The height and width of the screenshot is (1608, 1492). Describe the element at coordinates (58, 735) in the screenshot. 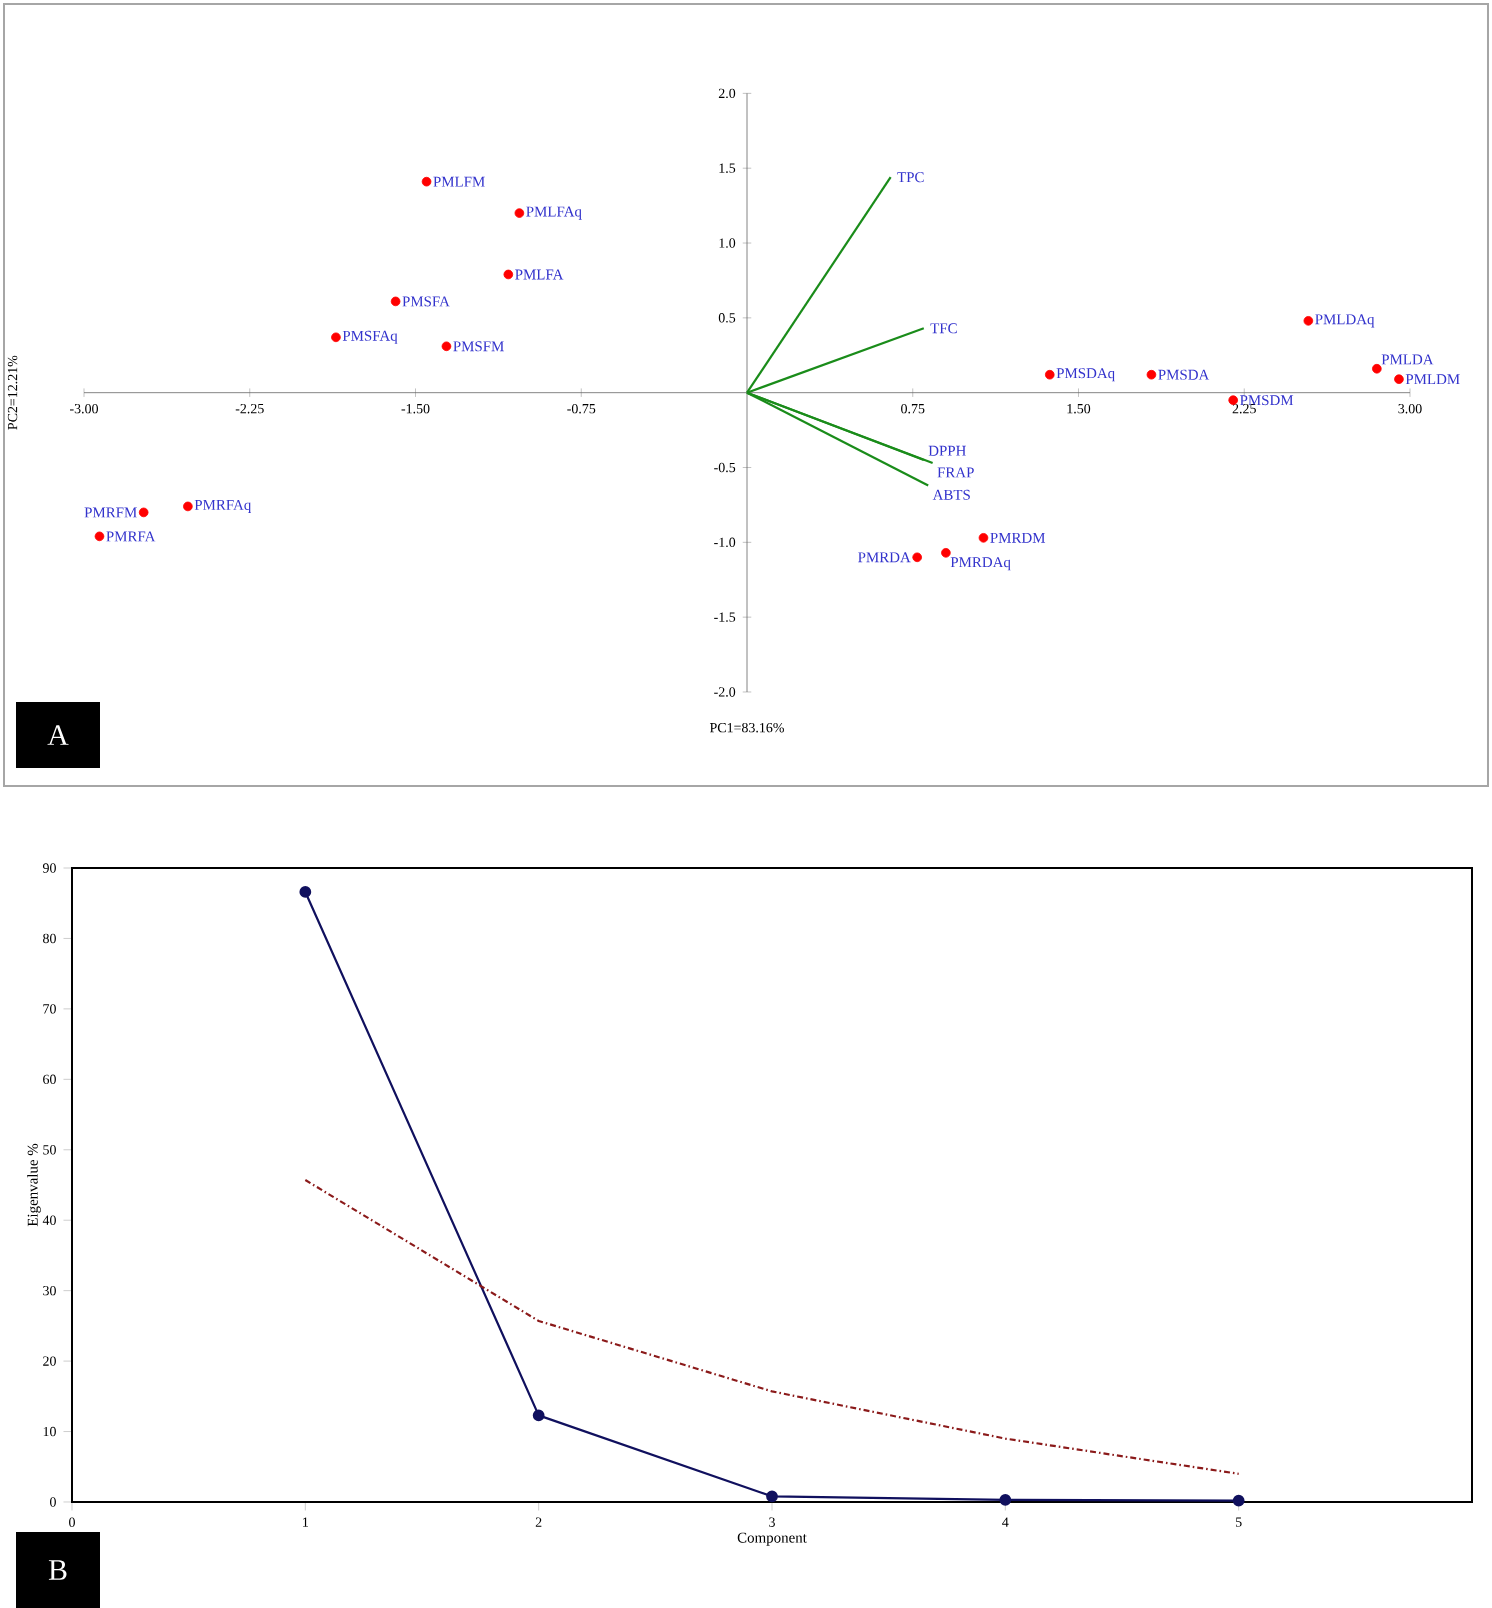

I see `text: A` at that location.